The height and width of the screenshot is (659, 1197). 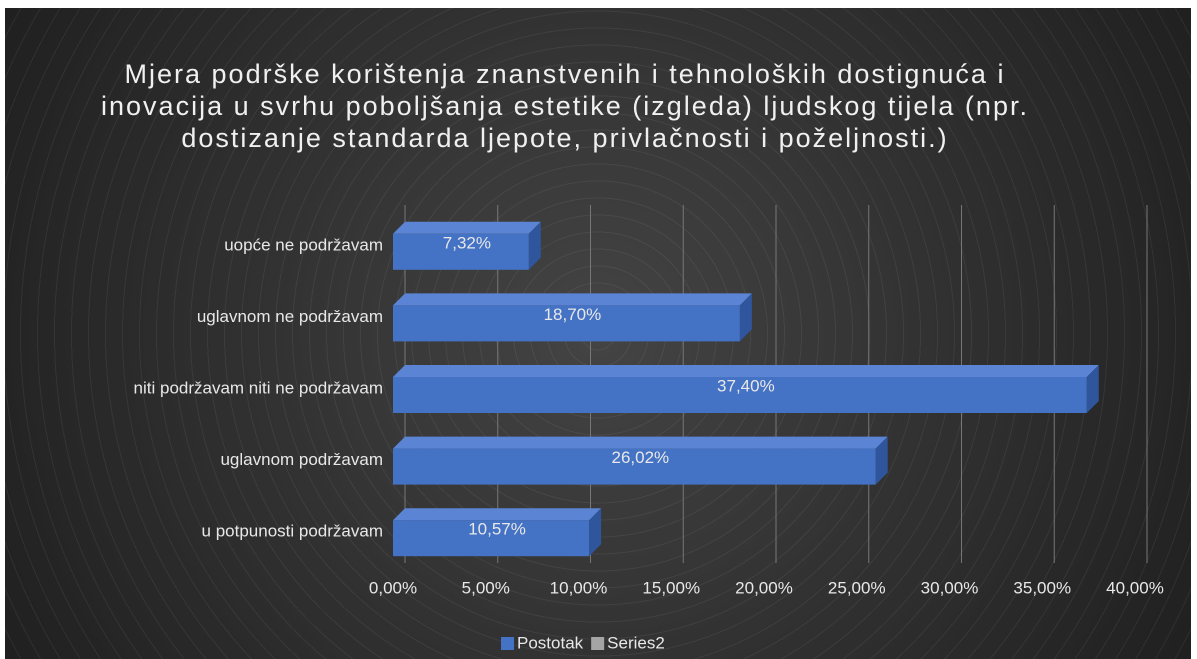 What do you see at coordinates (746, 385) in the screenshot?
I see `data-label: 37,40%` at bounding box center [746, 385].